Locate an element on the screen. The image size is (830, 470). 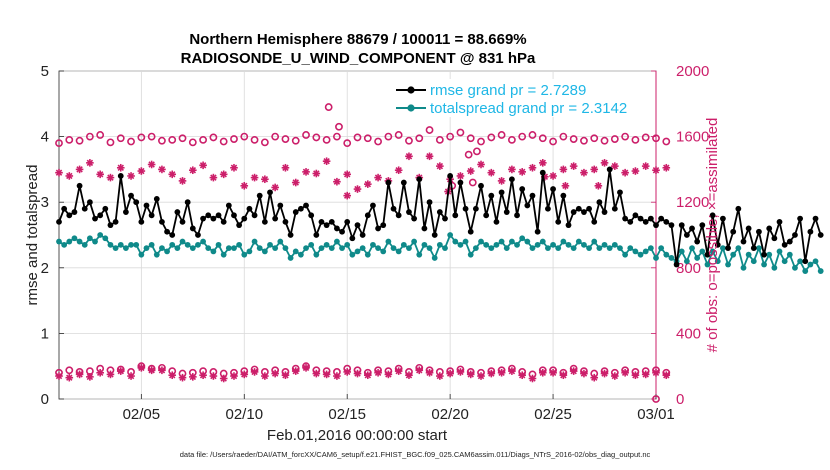
x-tick-label: 02/10 is located at coordinates (245, 414).